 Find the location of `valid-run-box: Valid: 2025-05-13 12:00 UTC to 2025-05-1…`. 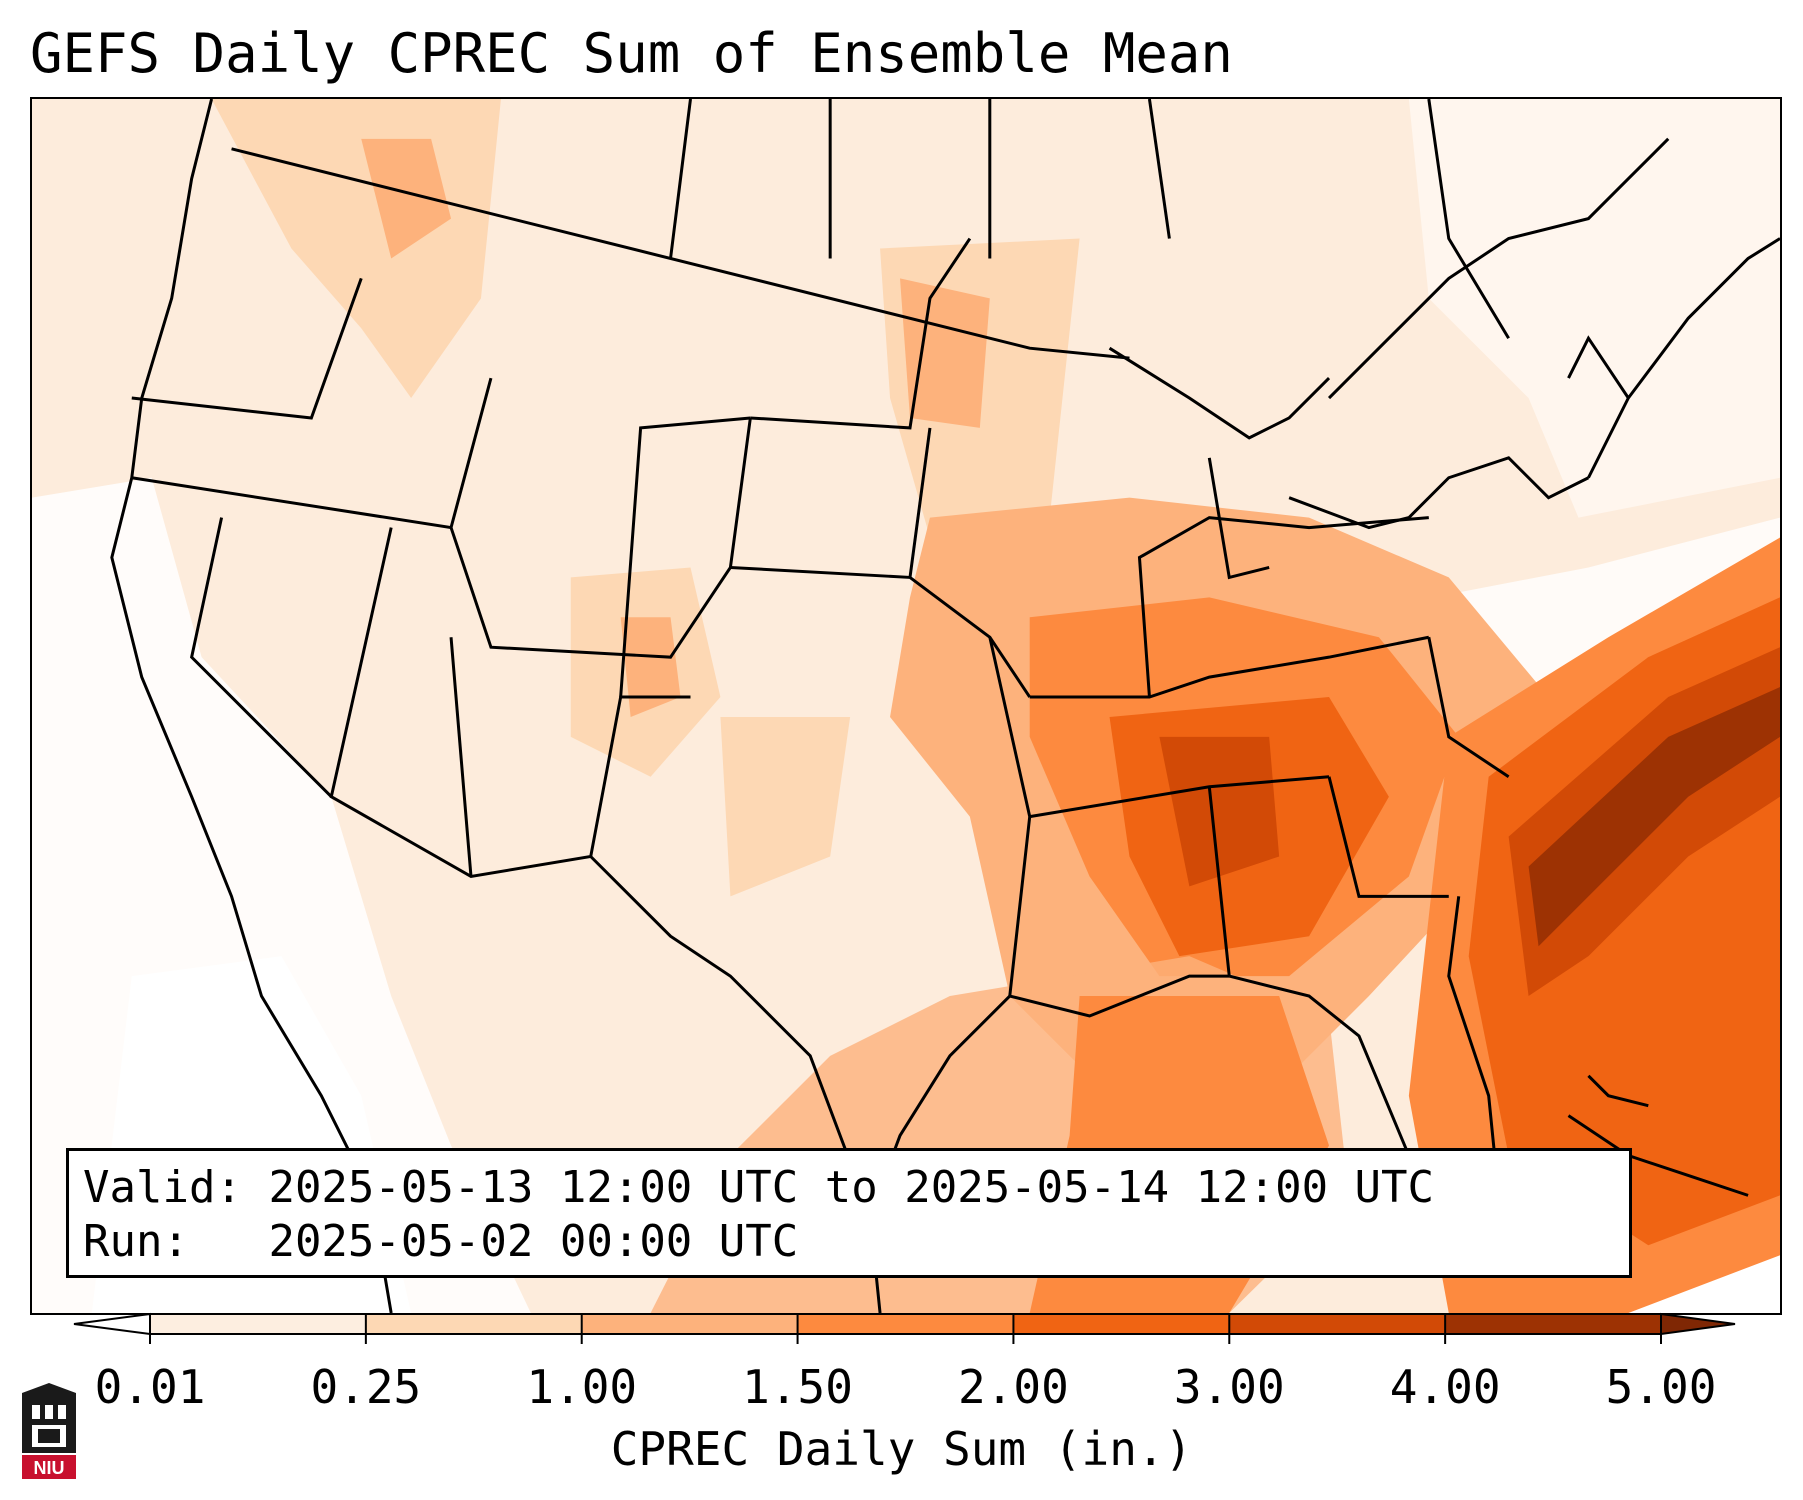

valid-run-box: Valid: 2025-05-13 12:00 UTC to 2025-05-1… is located at coordinates (849, 1213).